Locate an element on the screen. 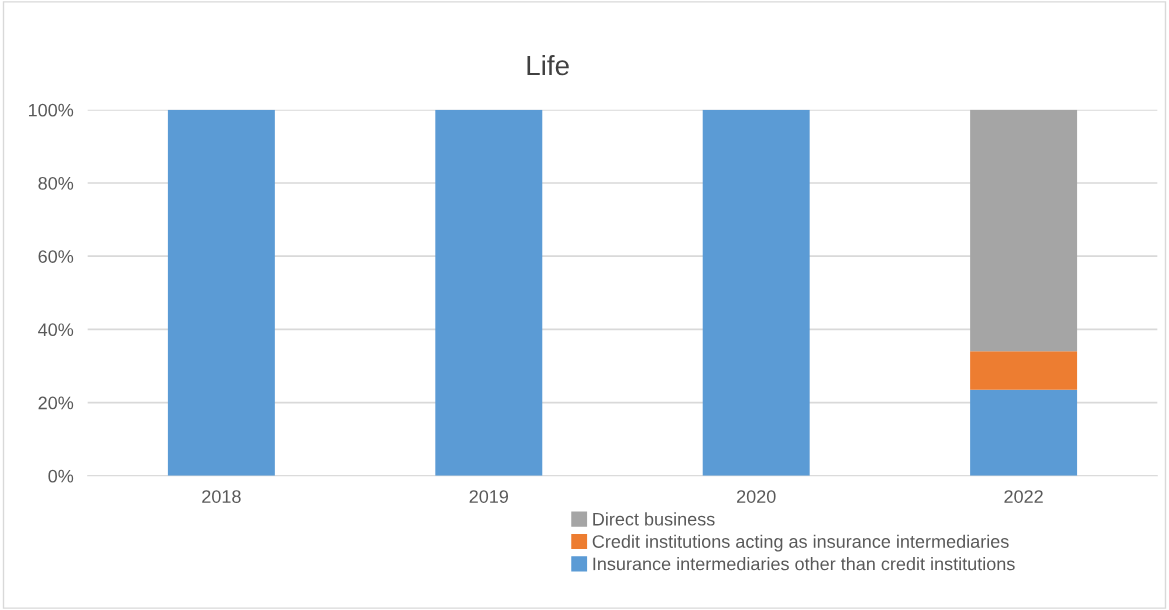 Image resolution: width=1169 pixels, height=610 pixels. chart-title: Life is located at coordinates (548, 65).